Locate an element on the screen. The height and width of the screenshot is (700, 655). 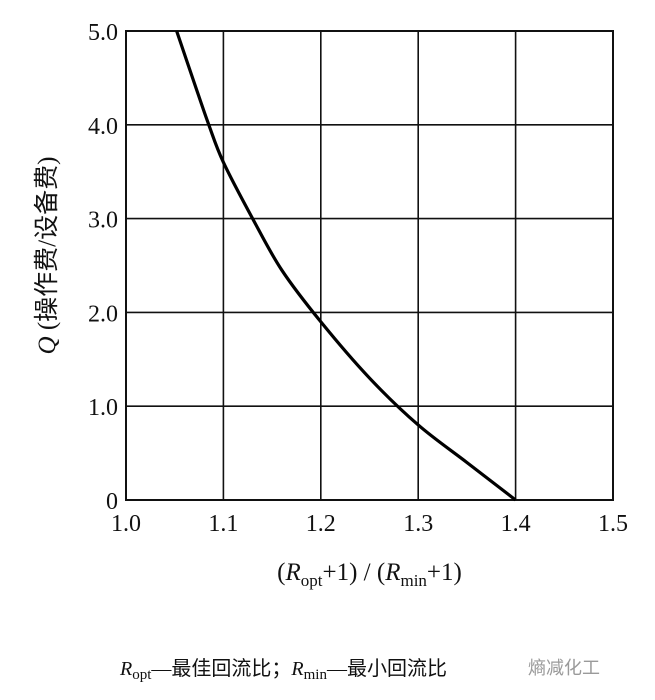
caption-min-sub: min is located at coordinates (315, 675).